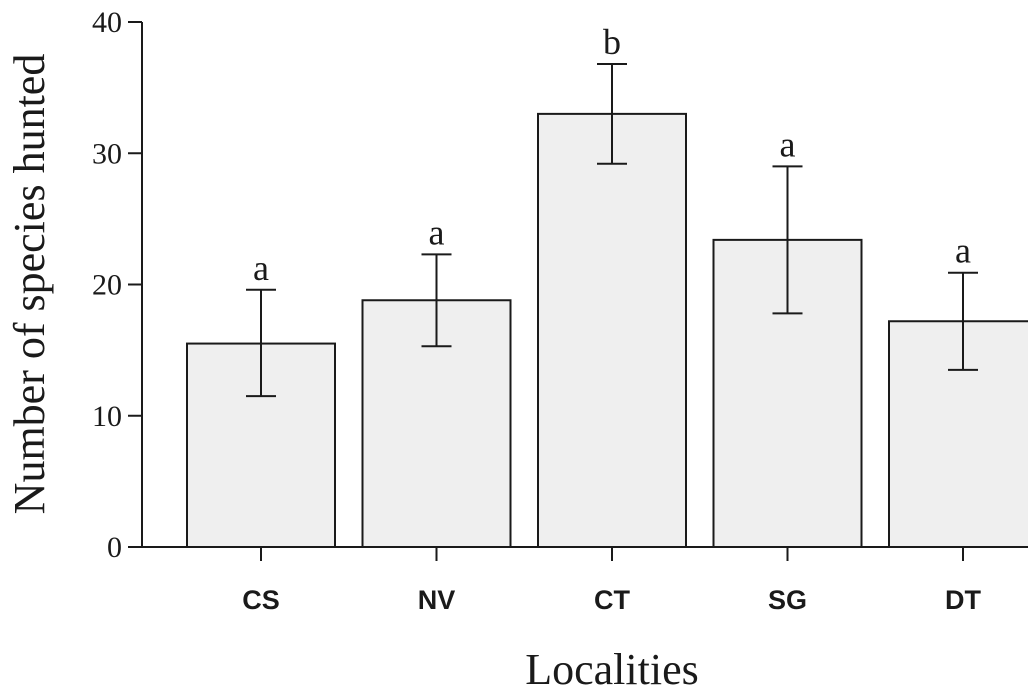  Describe the element at coordinates (963, 600) in the screenshot. I see `x-tick-label-dt: DT` at that location.